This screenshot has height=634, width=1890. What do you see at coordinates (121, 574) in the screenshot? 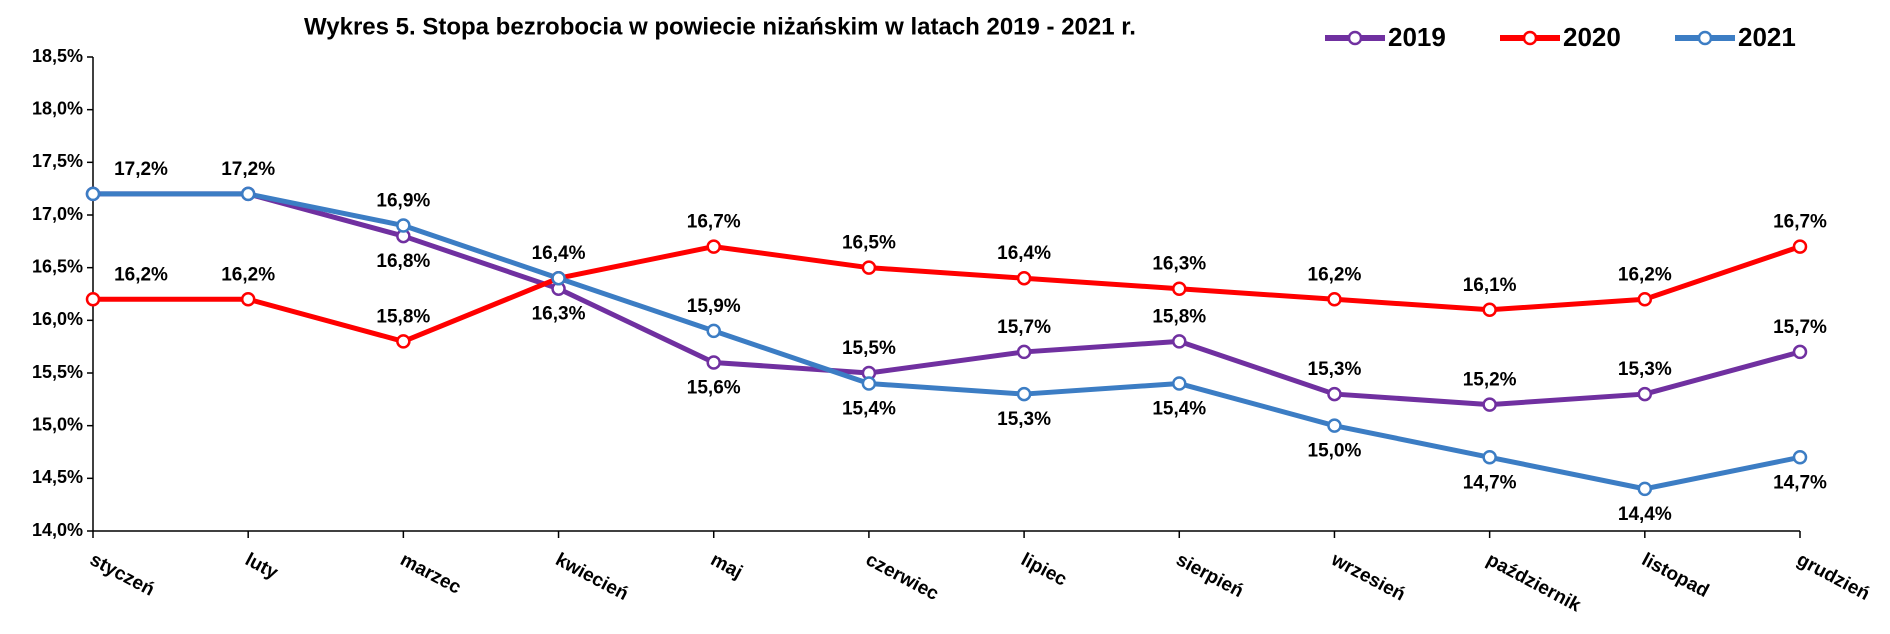
I see `x-tick-label: styczeń` at bounding box center [121, 574].